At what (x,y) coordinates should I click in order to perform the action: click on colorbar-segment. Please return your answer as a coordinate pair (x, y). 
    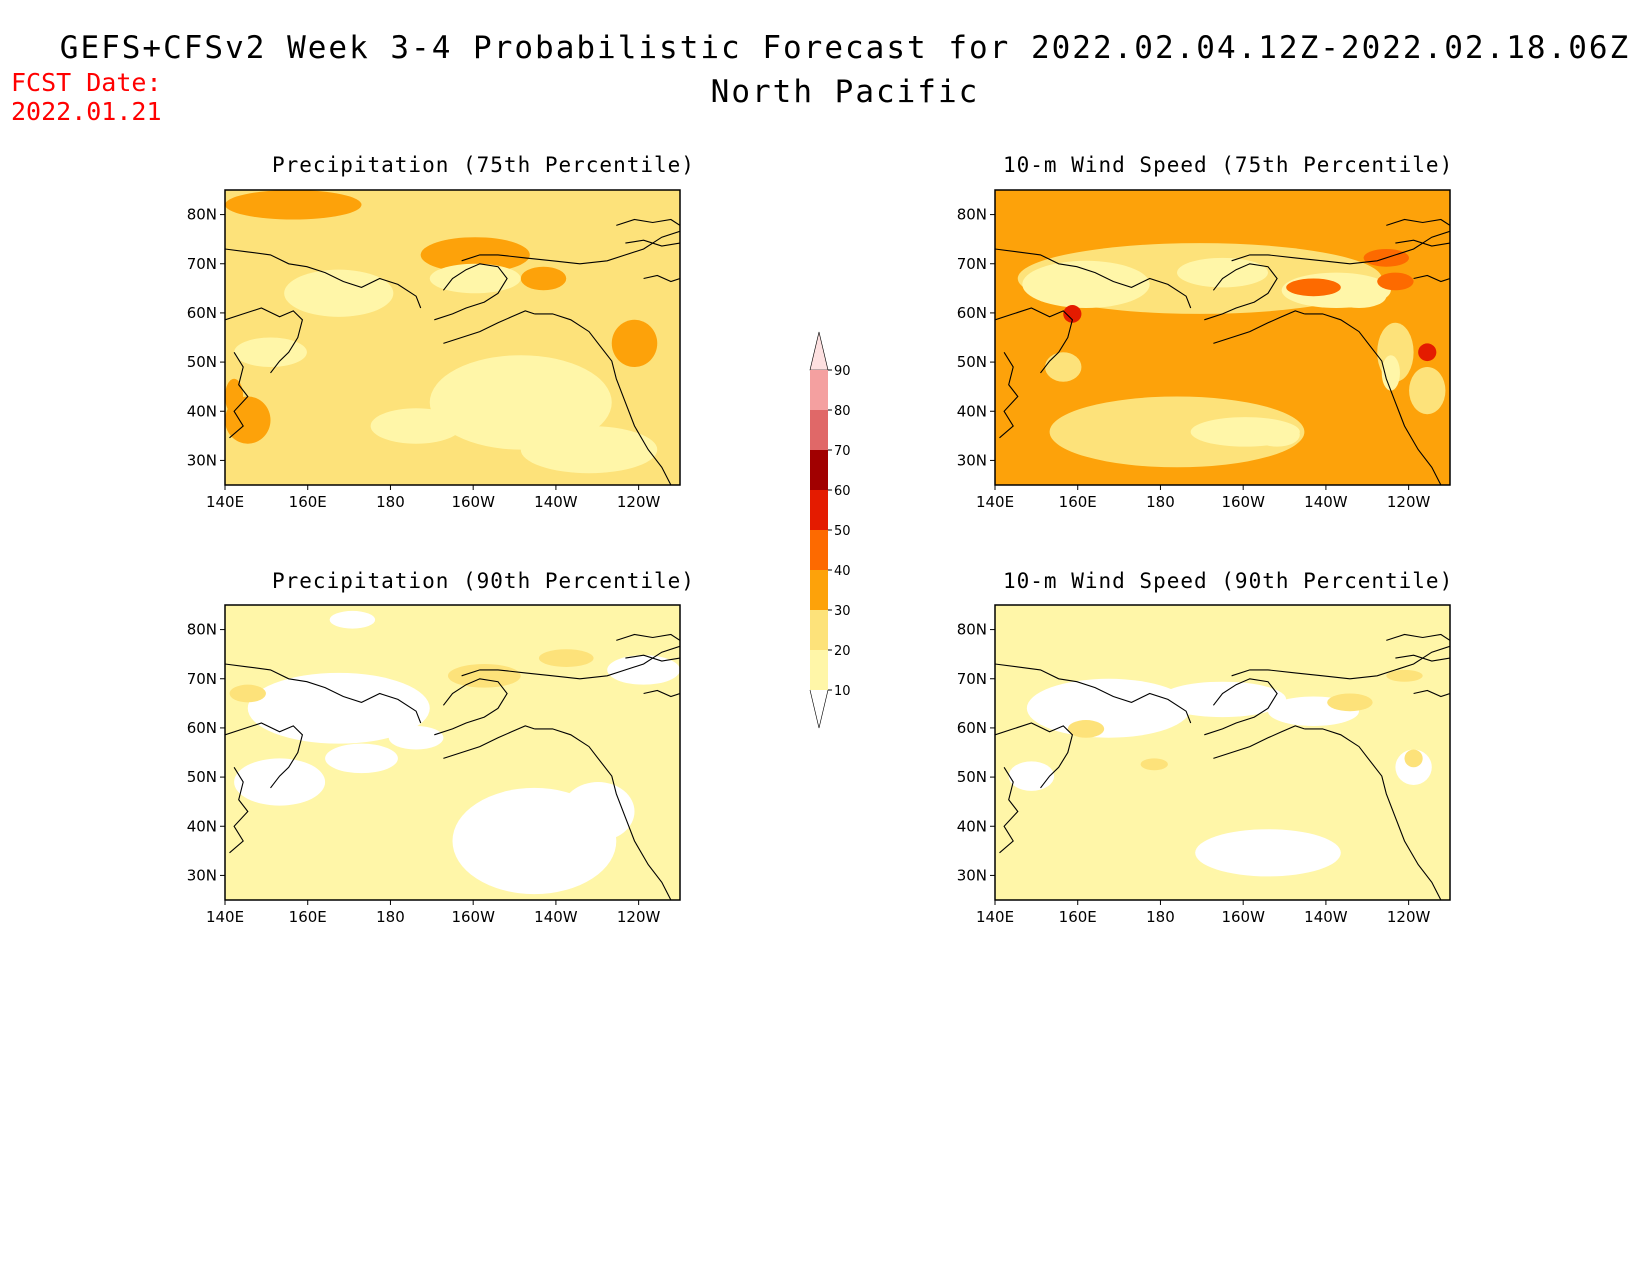
    Looking at the image, I should click on (819, 510).